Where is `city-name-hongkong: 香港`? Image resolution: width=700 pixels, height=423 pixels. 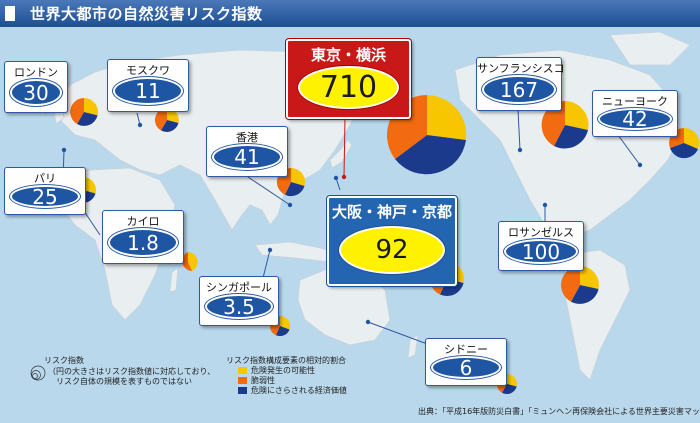
city-name-hongkong: 香港 is located at coordinates (247, 137).